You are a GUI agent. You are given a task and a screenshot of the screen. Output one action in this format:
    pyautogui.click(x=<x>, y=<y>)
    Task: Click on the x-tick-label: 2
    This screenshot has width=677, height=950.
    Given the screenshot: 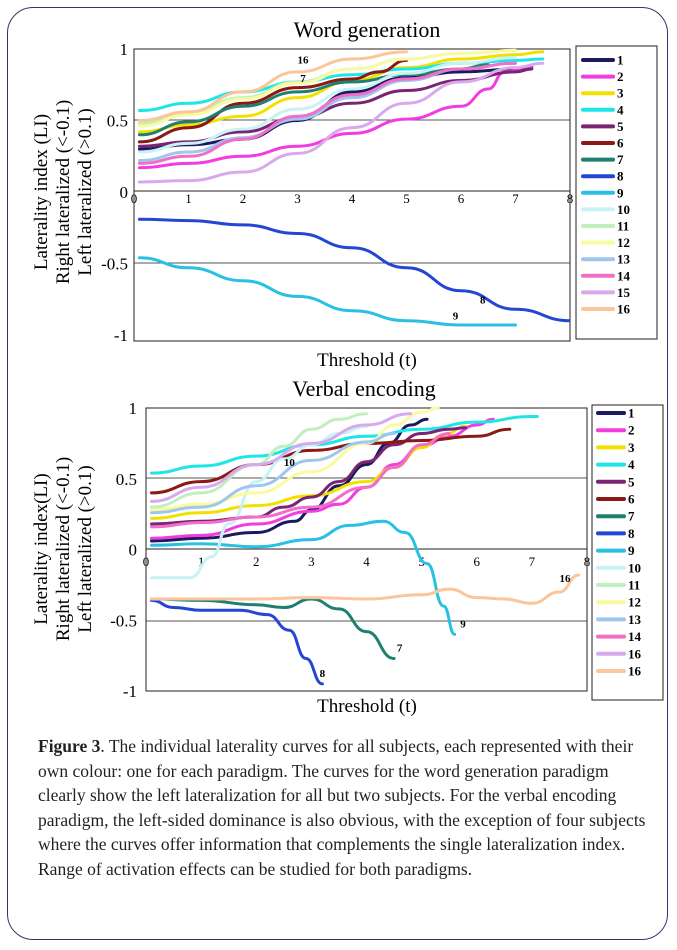 What is the action you would take?
    pyautogui.click(x=256, y=561)
    